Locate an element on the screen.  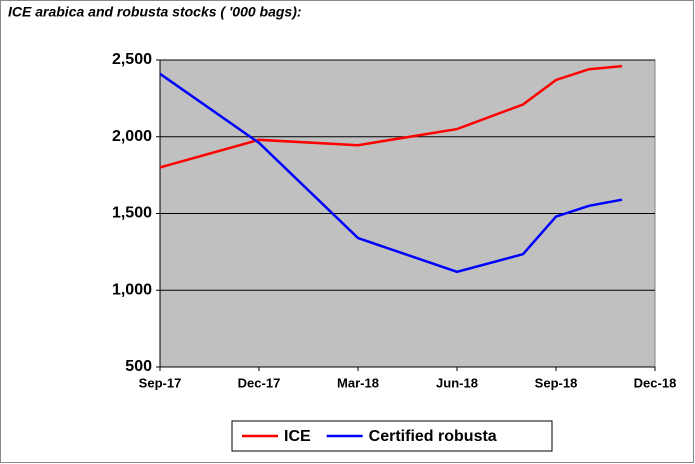
y-tick-label: 1,000 is located at coordinates (132, 289).